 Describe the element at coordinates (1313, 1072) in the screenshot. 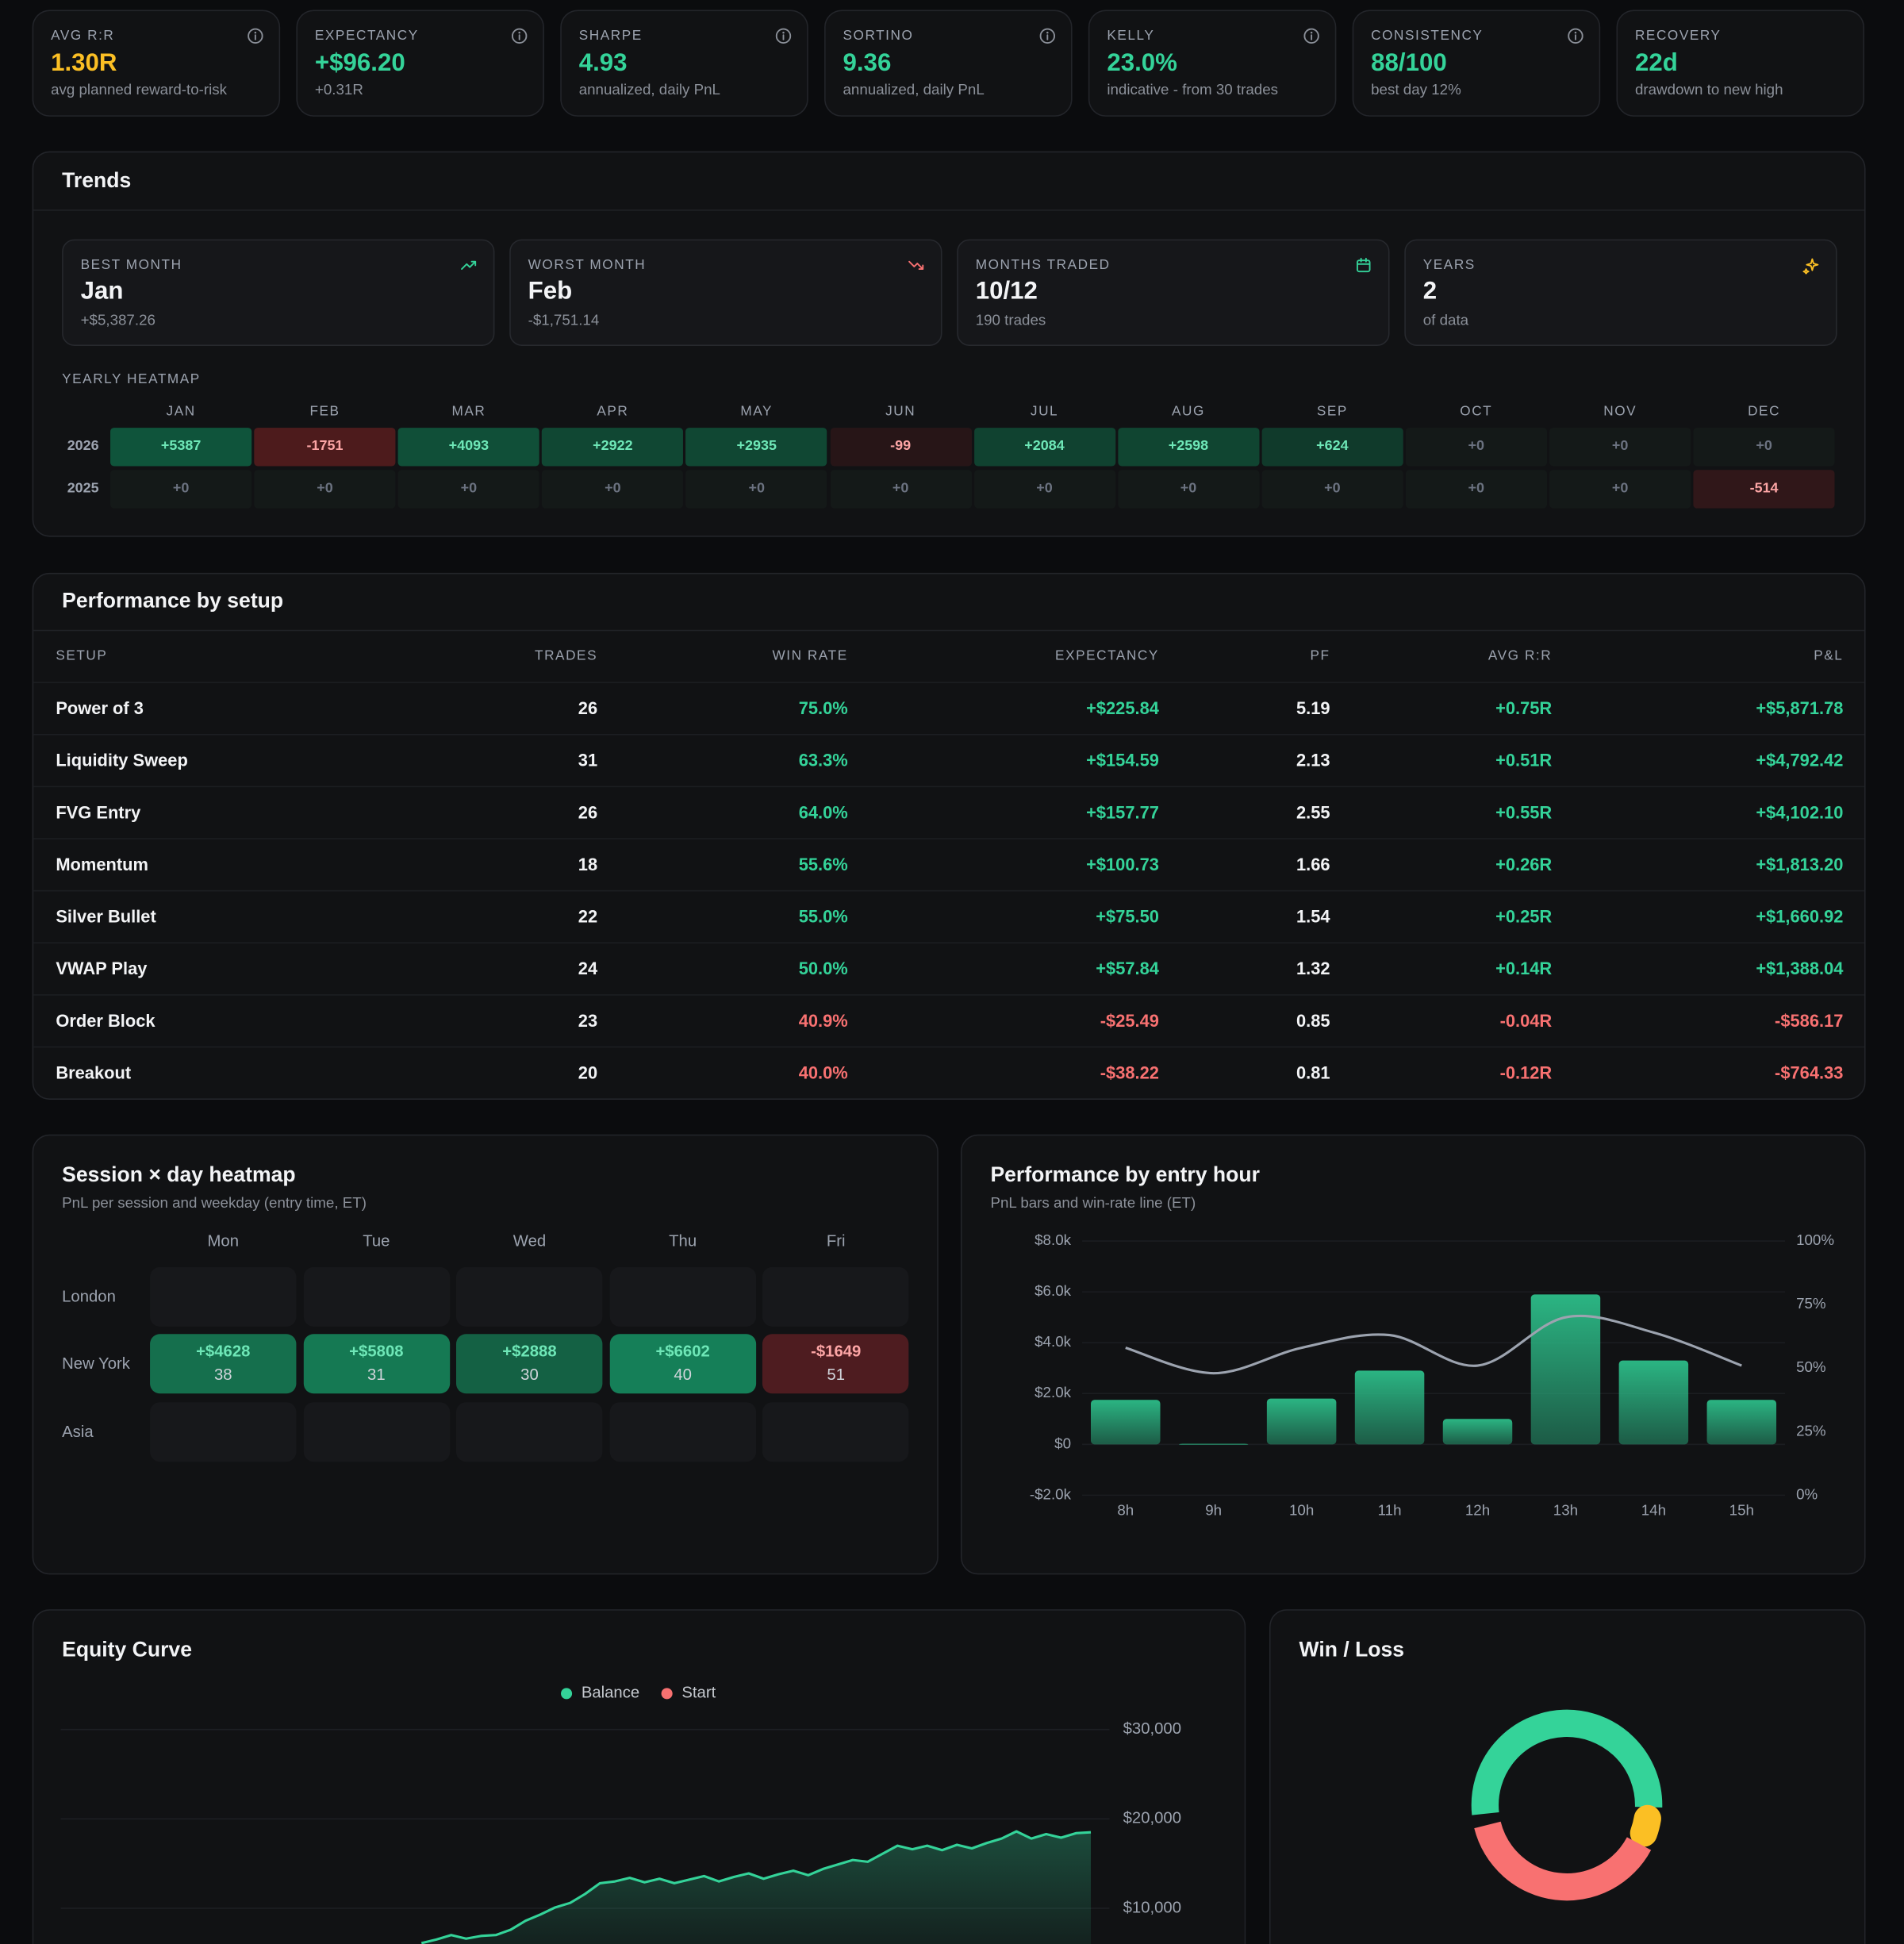

I see `table-cell: 0.81` at that location.